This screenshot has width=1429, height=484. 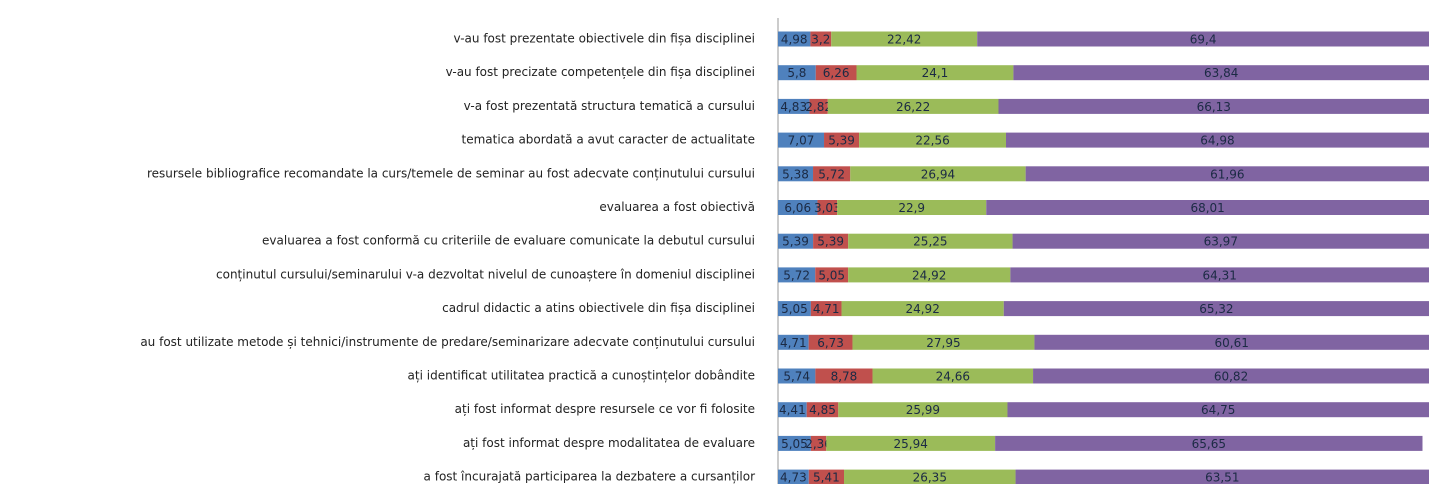 I want to click on value-label: 27,95, so click(x=943, y=343).